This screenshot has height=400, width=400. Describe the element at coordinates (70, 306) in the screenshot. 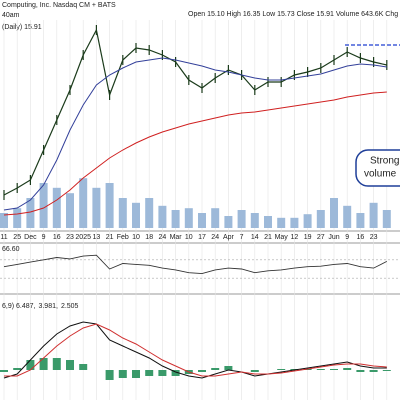

I see `macd-label: 2.505` at that location.